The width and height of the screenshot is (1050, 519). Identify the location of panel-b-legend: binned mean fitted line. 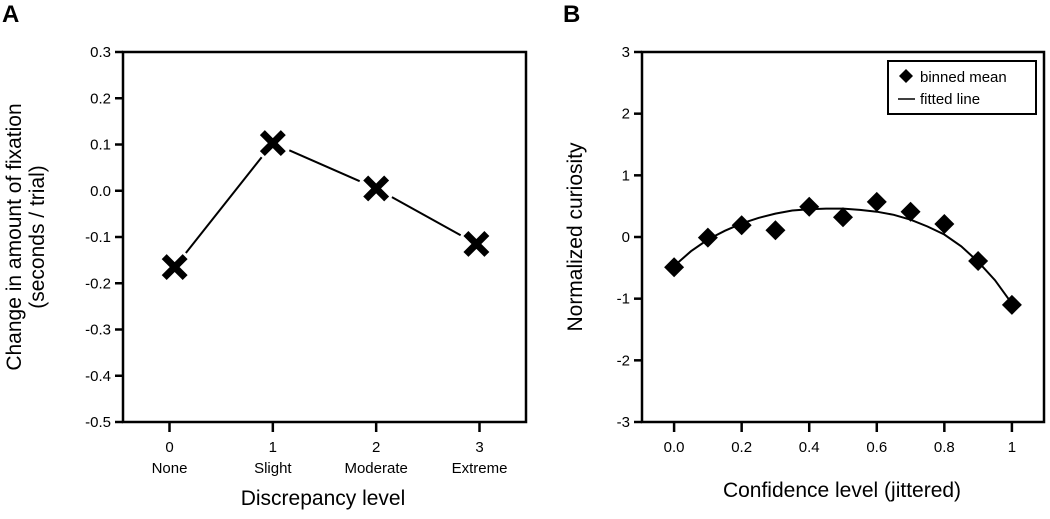
(962, 87).